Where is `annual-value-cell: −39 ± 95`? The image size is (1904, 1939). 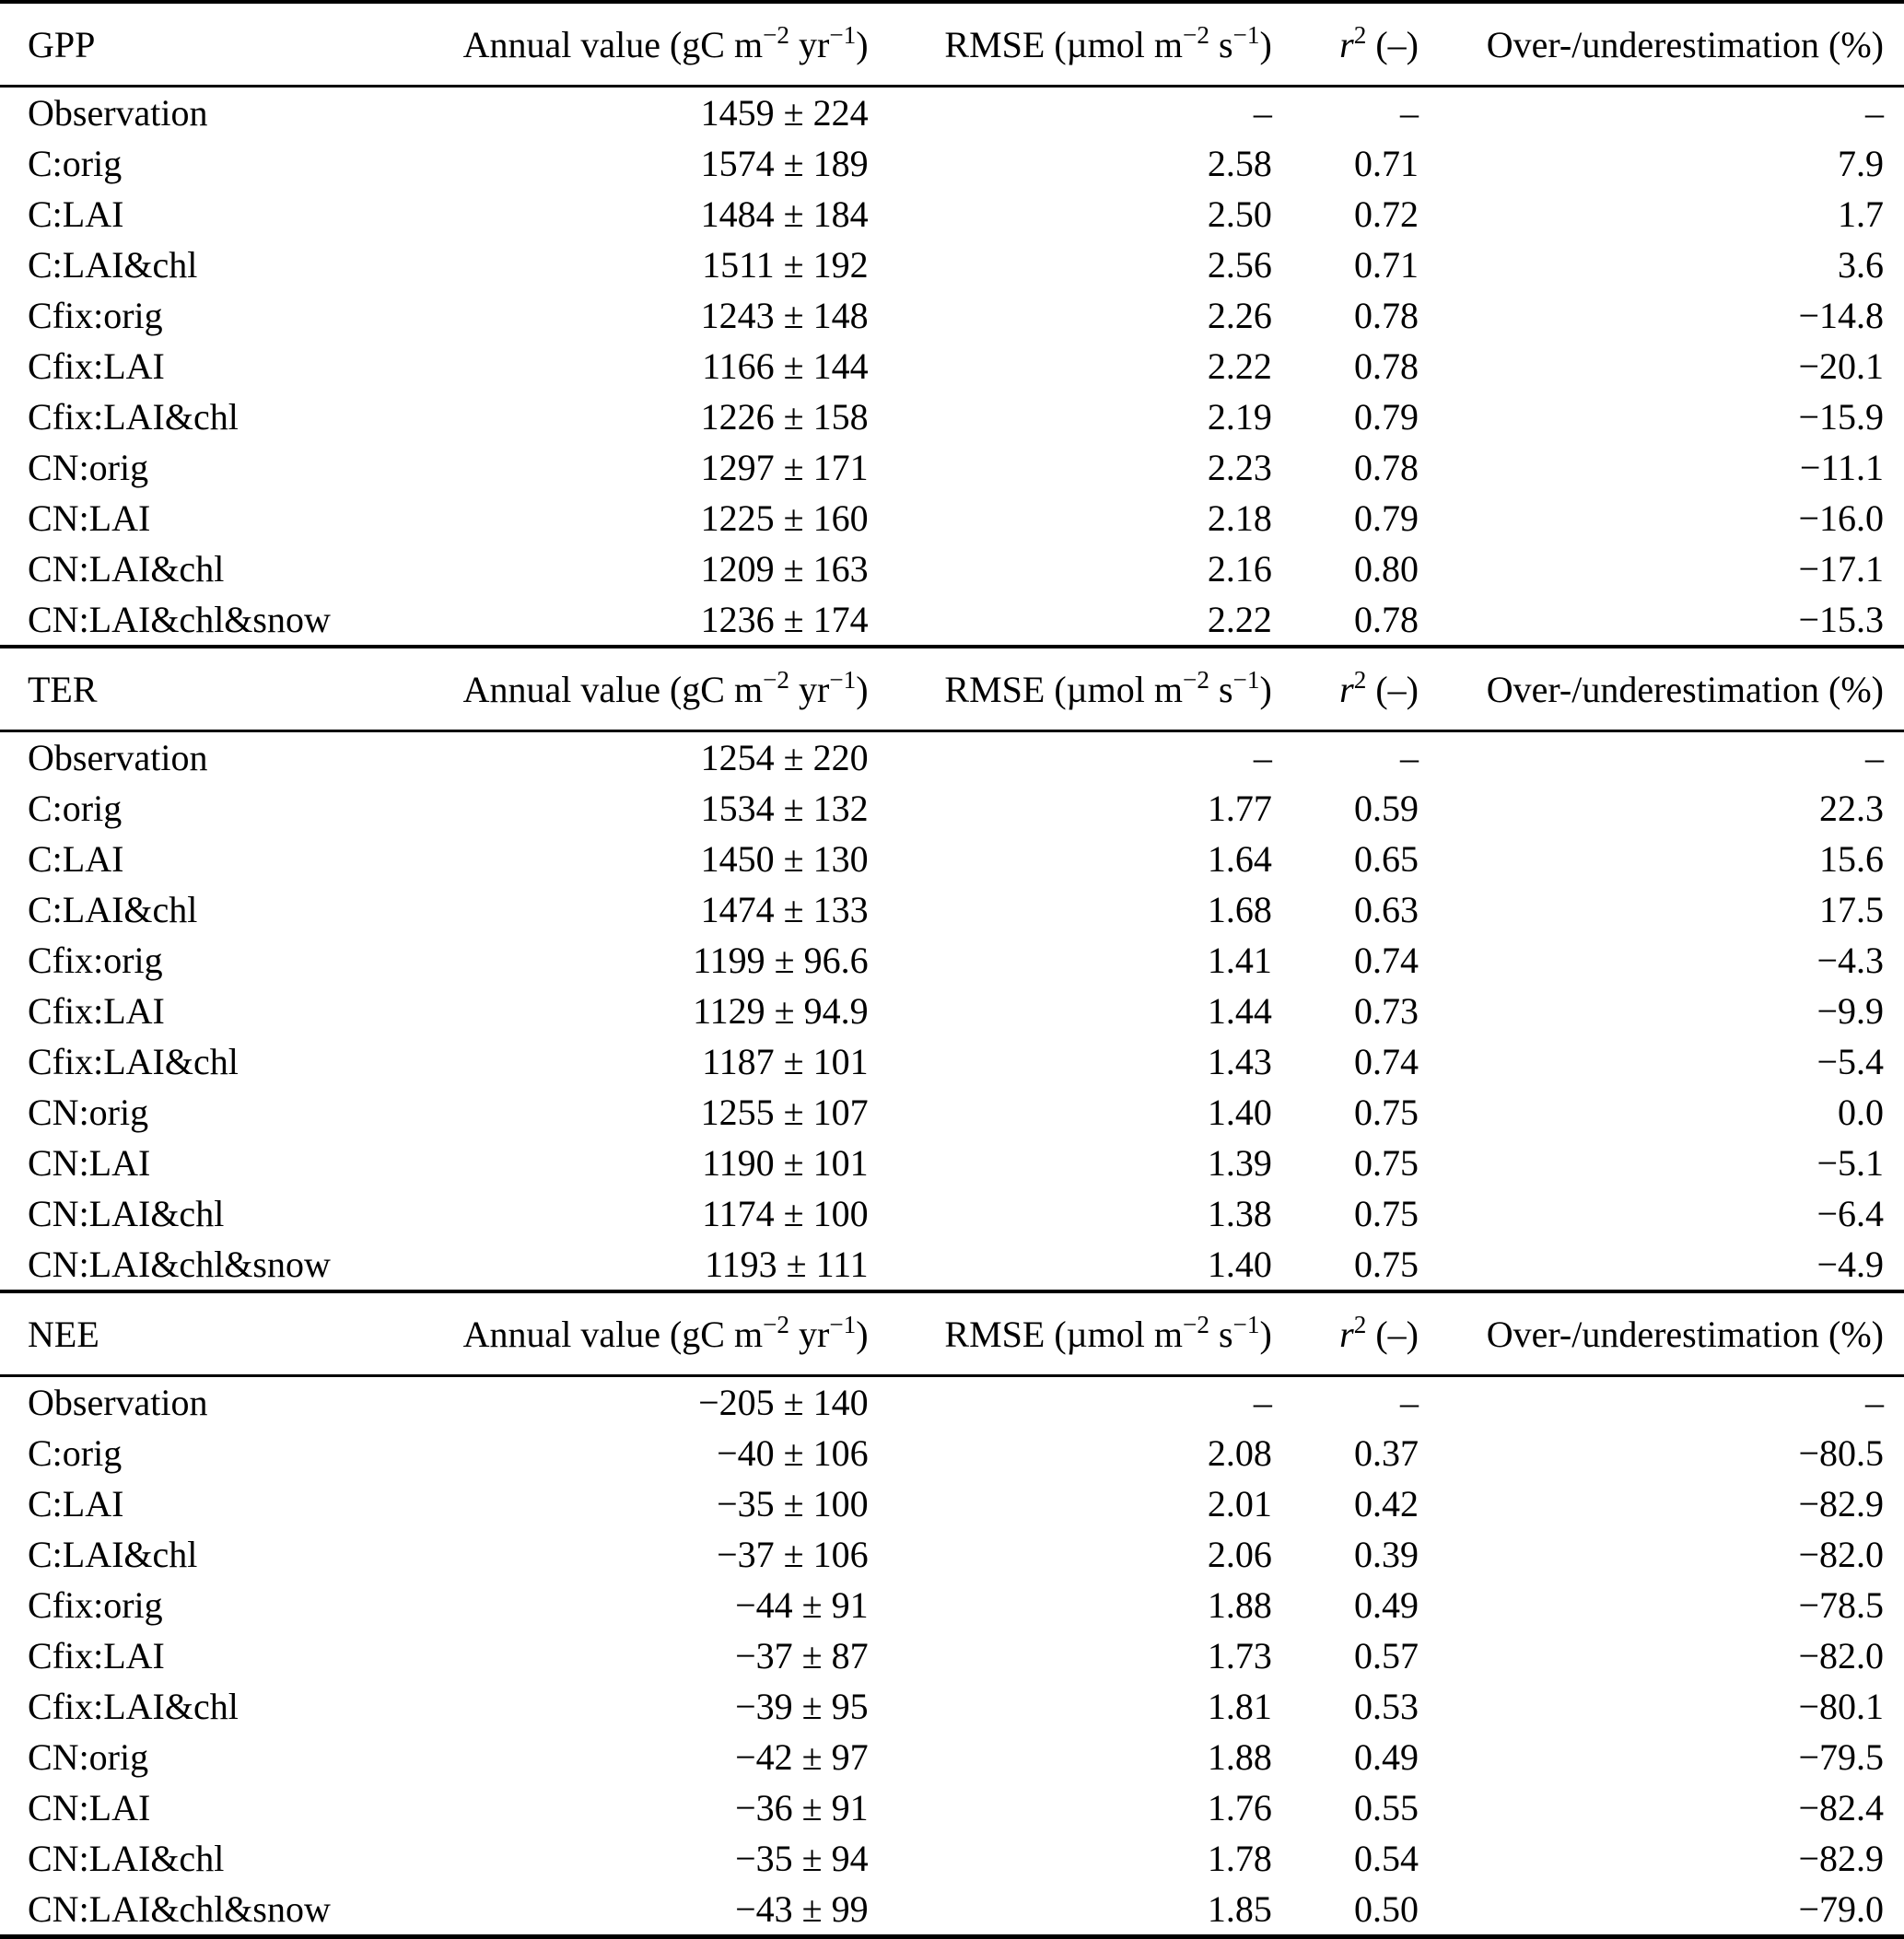 annual-value-cell: −39 ± 95 is located at coordinates (802, 1707).